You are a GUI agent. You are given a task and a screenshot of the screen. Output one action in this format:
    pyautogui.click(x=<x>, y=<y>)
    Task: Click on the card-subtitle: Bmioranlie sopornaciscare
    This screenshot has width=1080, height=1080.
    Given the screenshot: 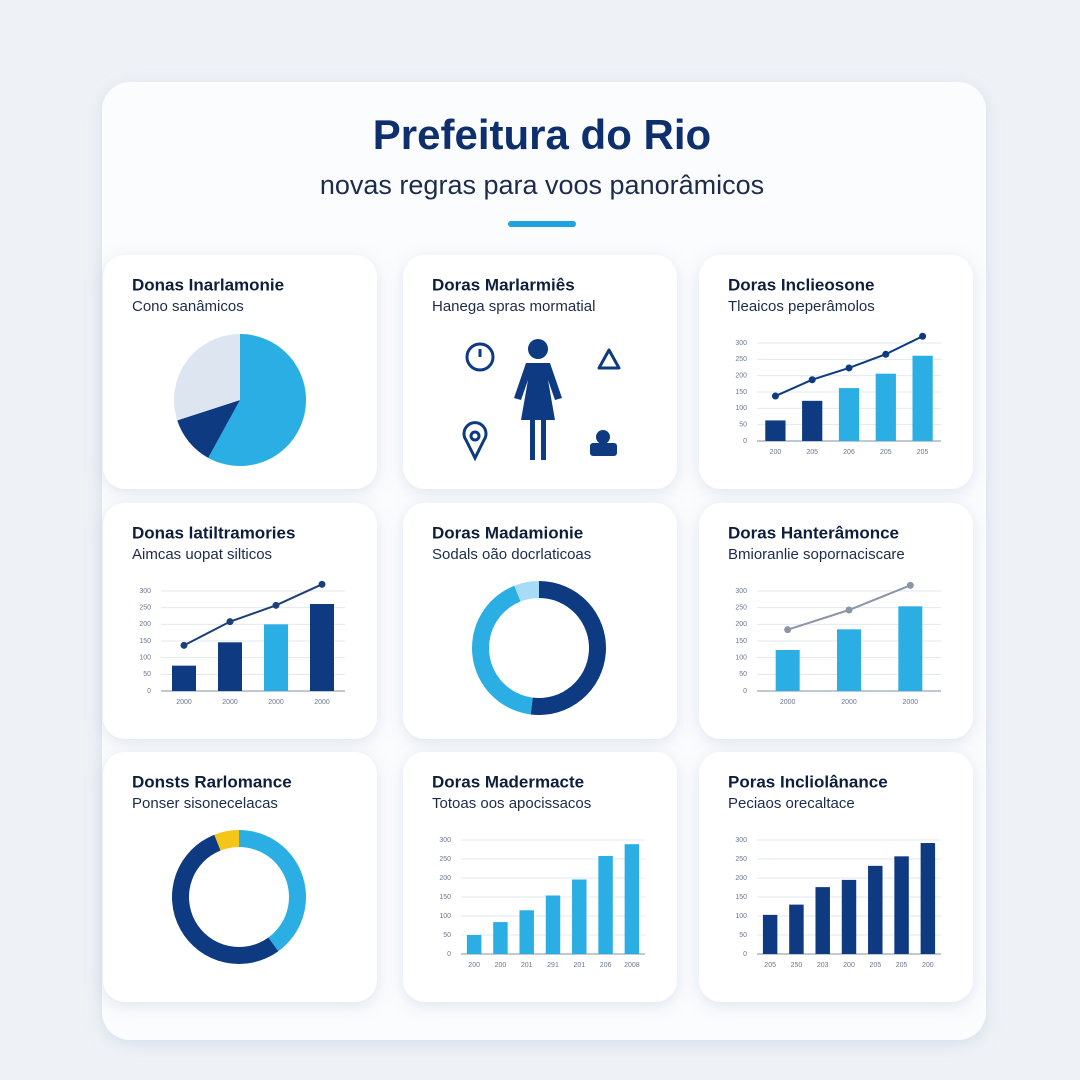 What is the action you would take?
    pyautogui.click(x=816, y=554)
    